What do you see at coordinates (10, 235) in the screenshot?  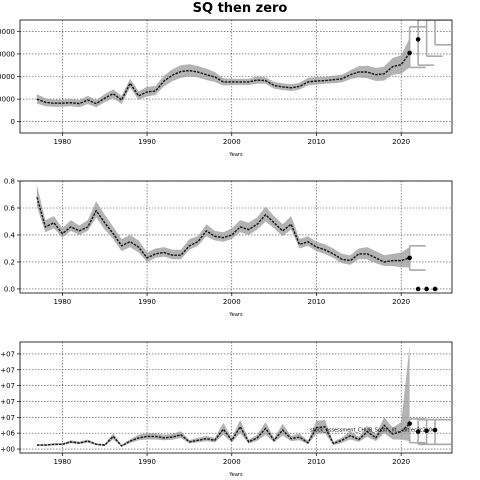 I see `y-tick-label: 0.4` at bounding box center [10, 235].